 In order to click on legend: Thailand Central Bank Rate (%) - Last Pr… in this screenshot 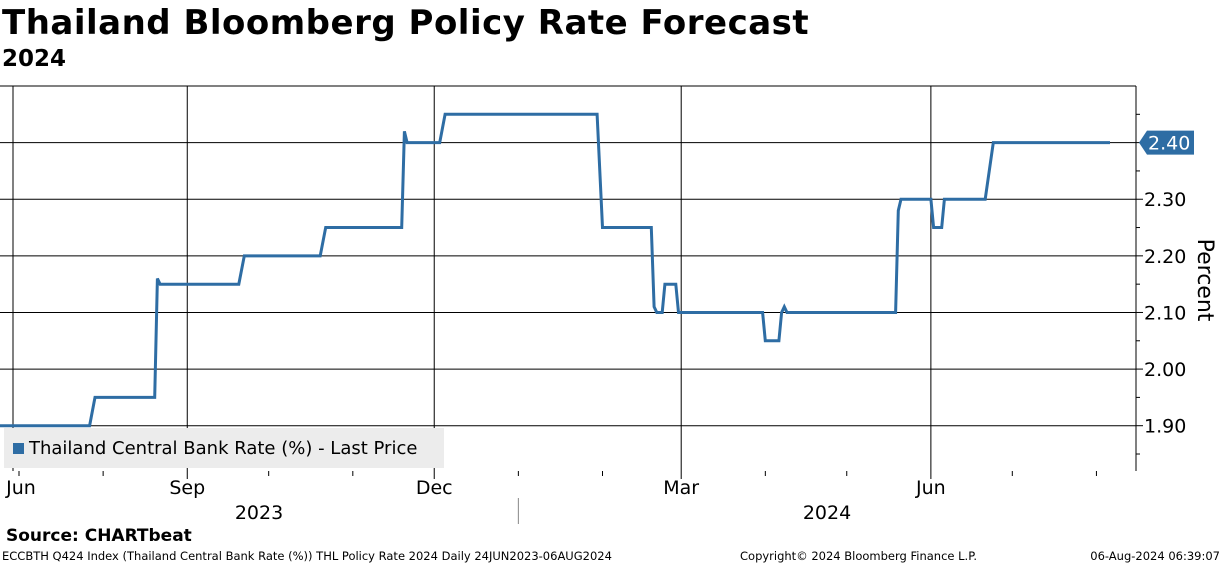, I will do `click(224, 448)`.